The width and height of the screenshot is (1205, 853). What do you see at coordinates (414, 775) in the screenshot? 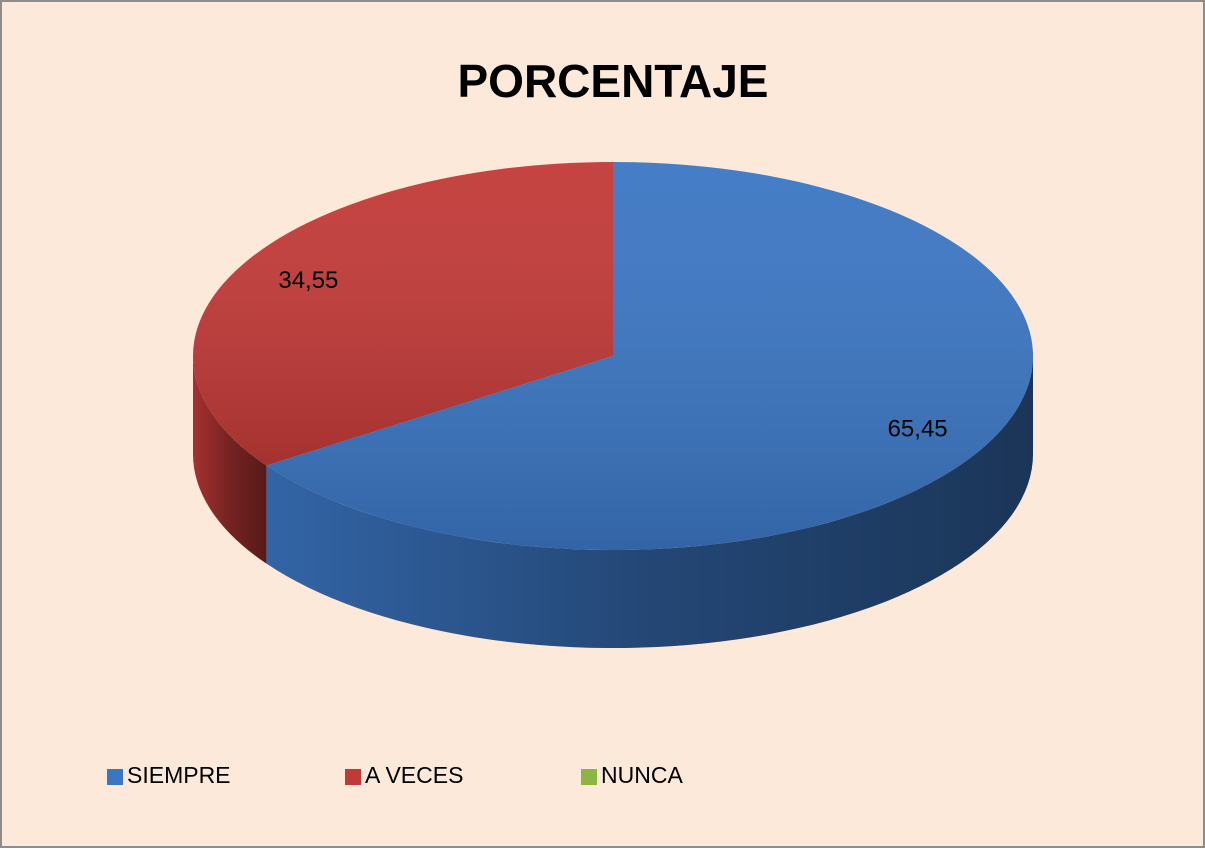
I see `legend-label: A VECES` at bounding box center [414, 775].